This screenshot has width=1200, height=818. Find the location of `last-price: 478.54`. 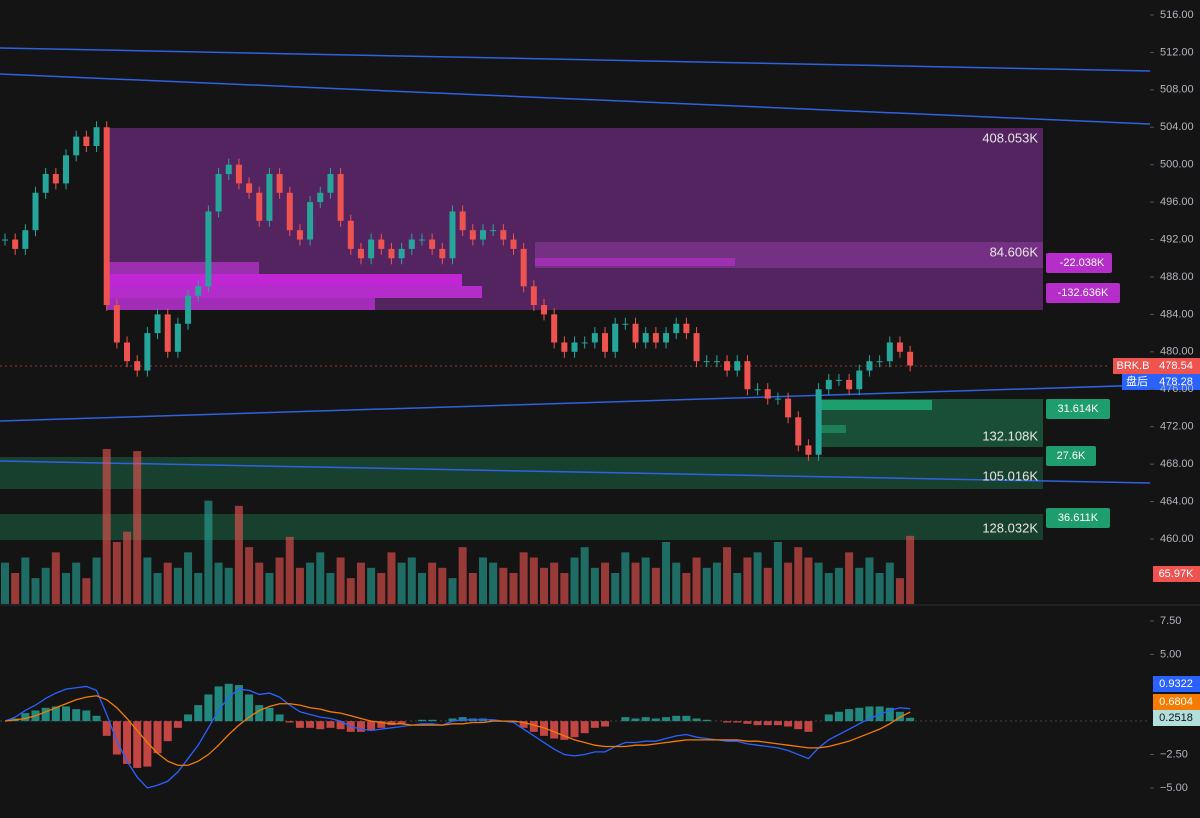

last-price: 478.54 is located at coordinates (1176, 366).